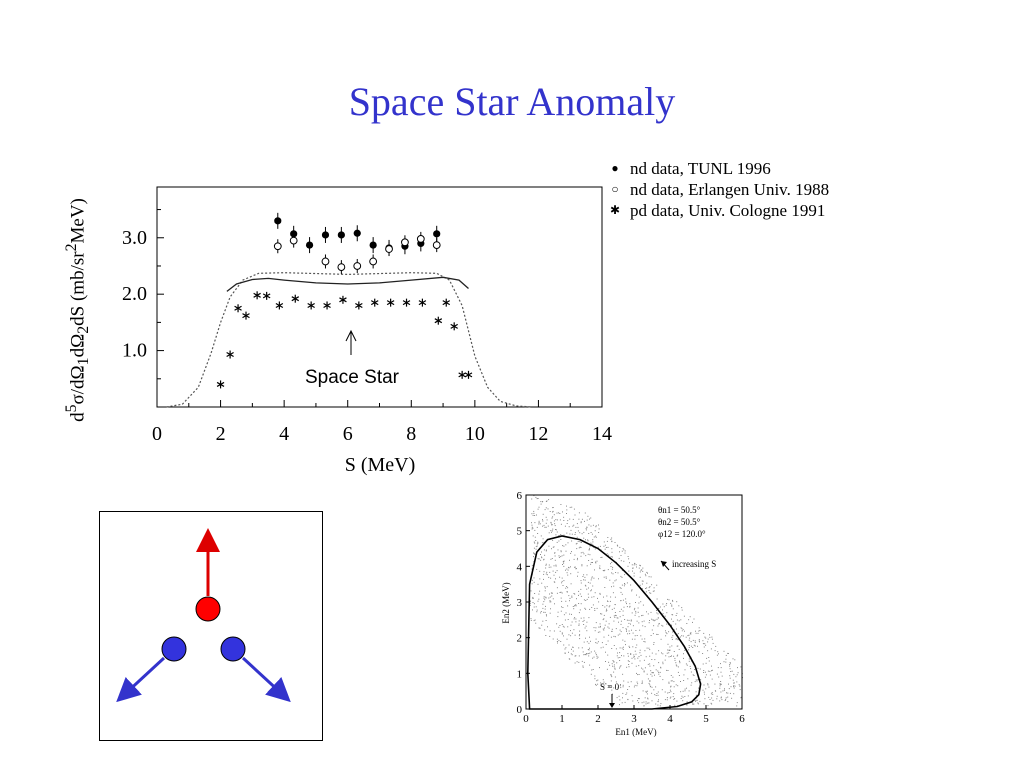 The image size is (1024, 768). I want to click on inset-param-theta2: θn2 = 50.5°, so click(679, 522).